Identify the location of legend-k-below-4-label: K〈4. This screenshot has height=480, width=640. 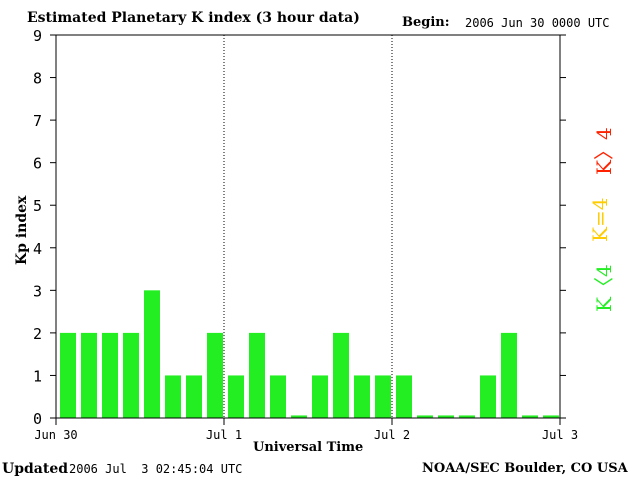
(604, 288).